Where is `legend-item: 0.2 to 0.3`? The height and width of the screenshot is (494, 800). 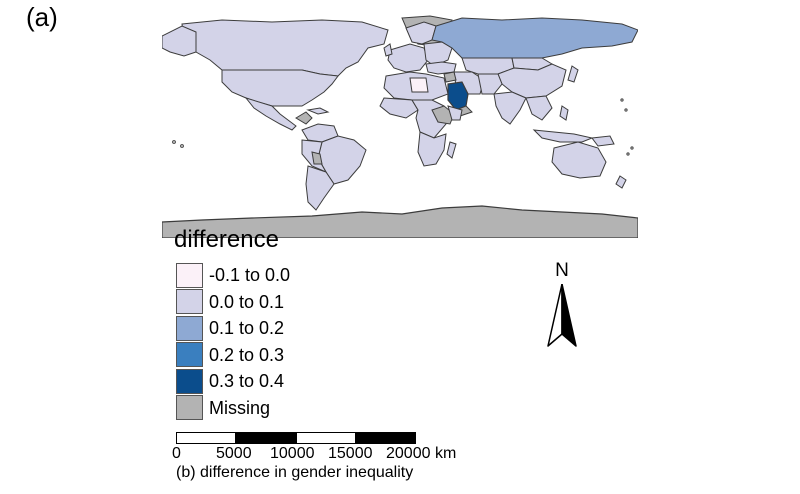 legend-item: 0.2 to 0.3 is located at coordinates (233, 355).